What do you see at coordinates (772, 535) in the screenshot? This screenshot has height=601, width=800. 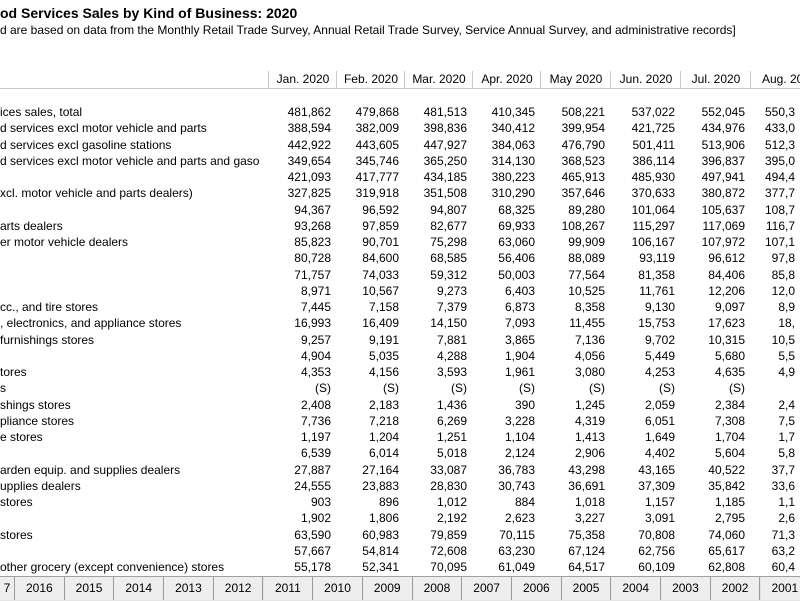 I see `cell: 71,3` at bounding box center [772, 535].